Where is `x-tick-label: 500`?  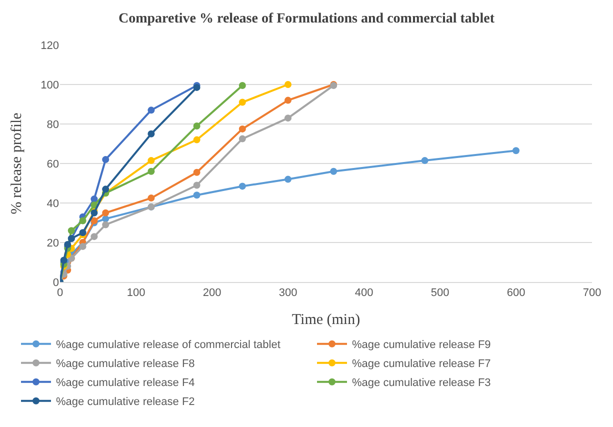
x-tick-label: 500 is located at coordinates (440, 293).